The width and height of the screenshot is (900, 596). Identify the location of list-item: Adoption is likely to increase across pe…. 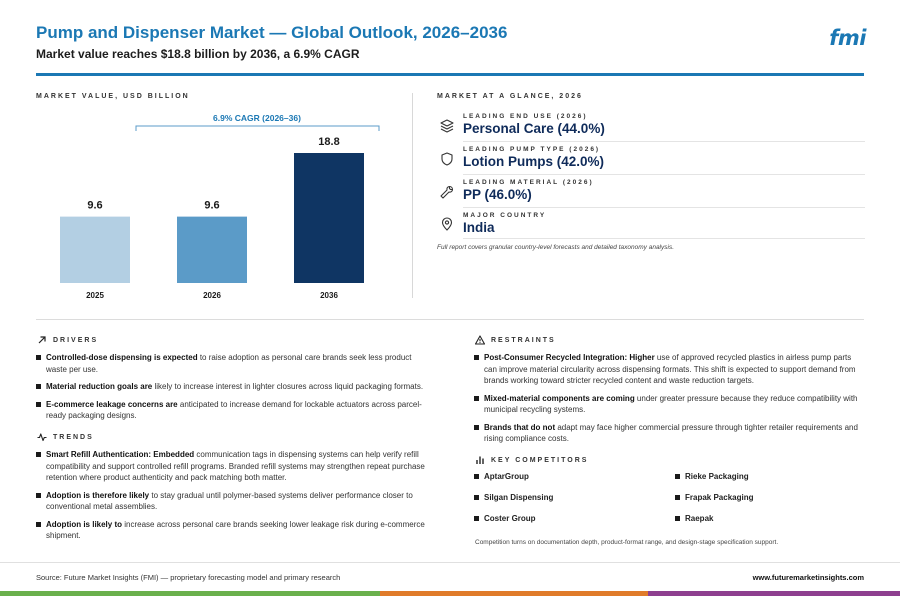
(231, 530).